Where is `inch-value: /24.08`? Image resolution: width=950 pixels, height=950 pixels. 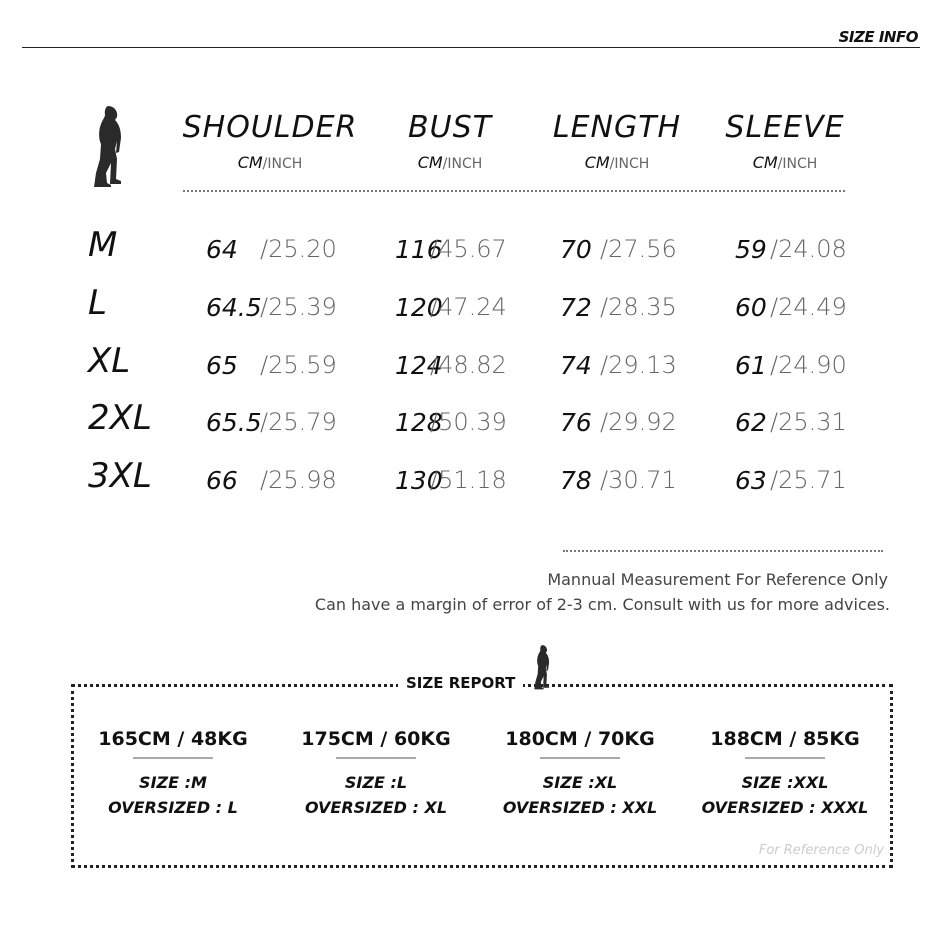 inch-value: /24.08 is located at coordinates (808, 249).